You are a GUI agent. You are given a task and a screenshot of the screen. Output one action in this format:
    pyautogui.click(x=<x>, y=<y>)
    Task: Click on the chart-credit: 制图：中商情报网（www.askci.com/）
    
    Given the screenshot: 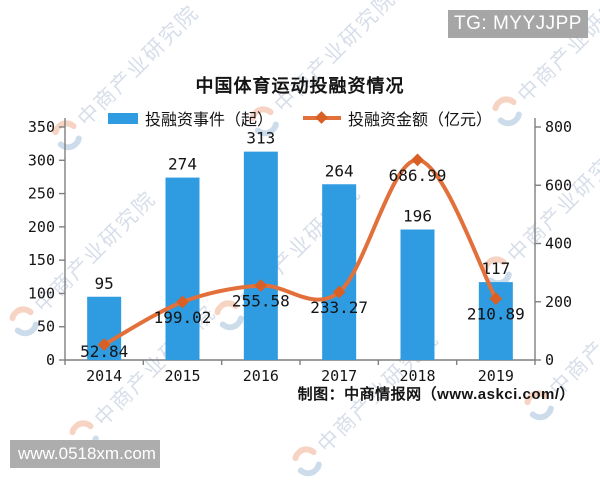 What is the action you would take?
    pyautogui.click(x=436, y=394)
    